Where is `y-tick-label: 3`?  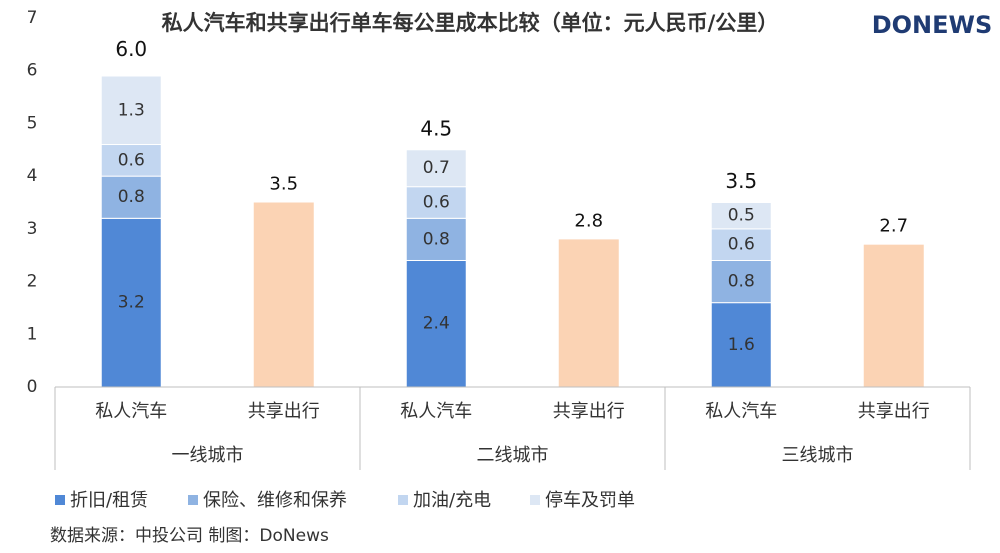
y-tick-label: 3 is located at coordinates (32, 229).